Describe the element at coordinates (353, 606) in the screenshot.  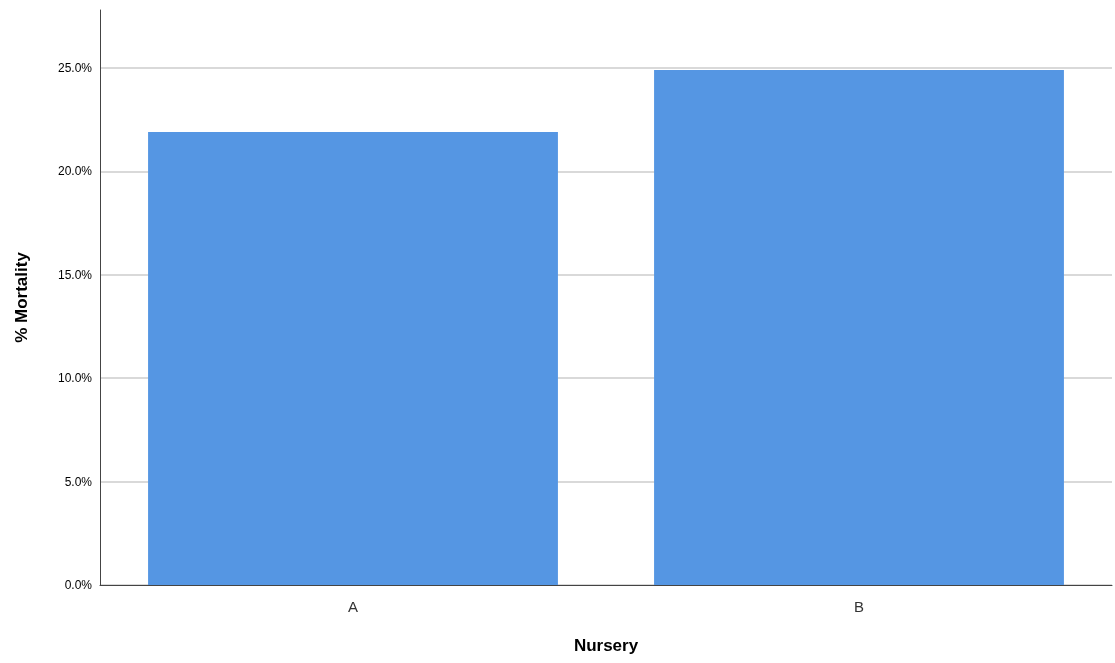
I see `x-tick-label: A` at that location.